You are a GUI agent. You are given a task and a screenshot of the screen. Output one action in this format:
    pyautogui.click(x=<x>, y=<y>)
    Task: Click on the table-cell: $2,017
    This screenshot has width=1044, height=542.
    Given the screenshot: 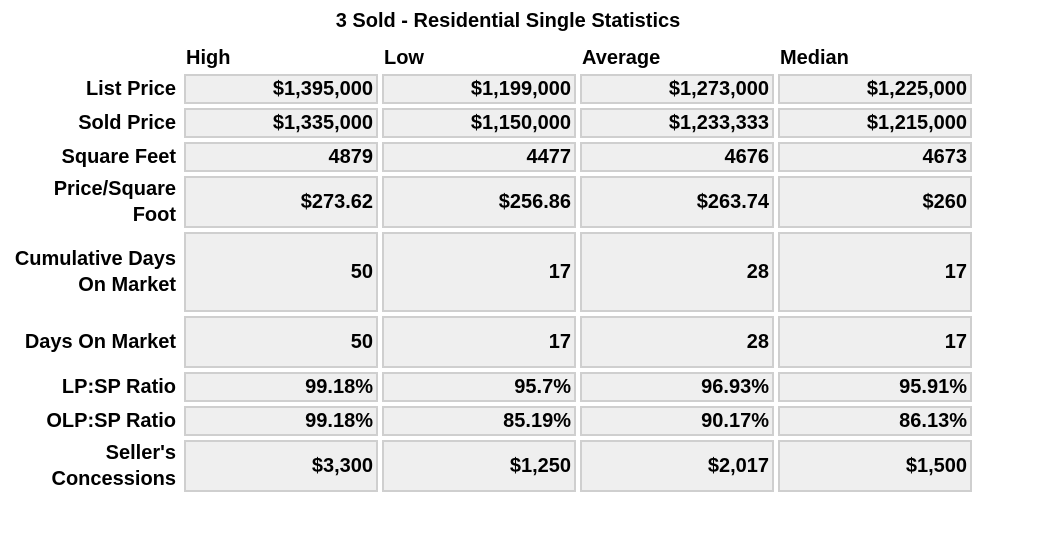 What is the action you would take?
    pyautogui.click(x=677, y=466)
    